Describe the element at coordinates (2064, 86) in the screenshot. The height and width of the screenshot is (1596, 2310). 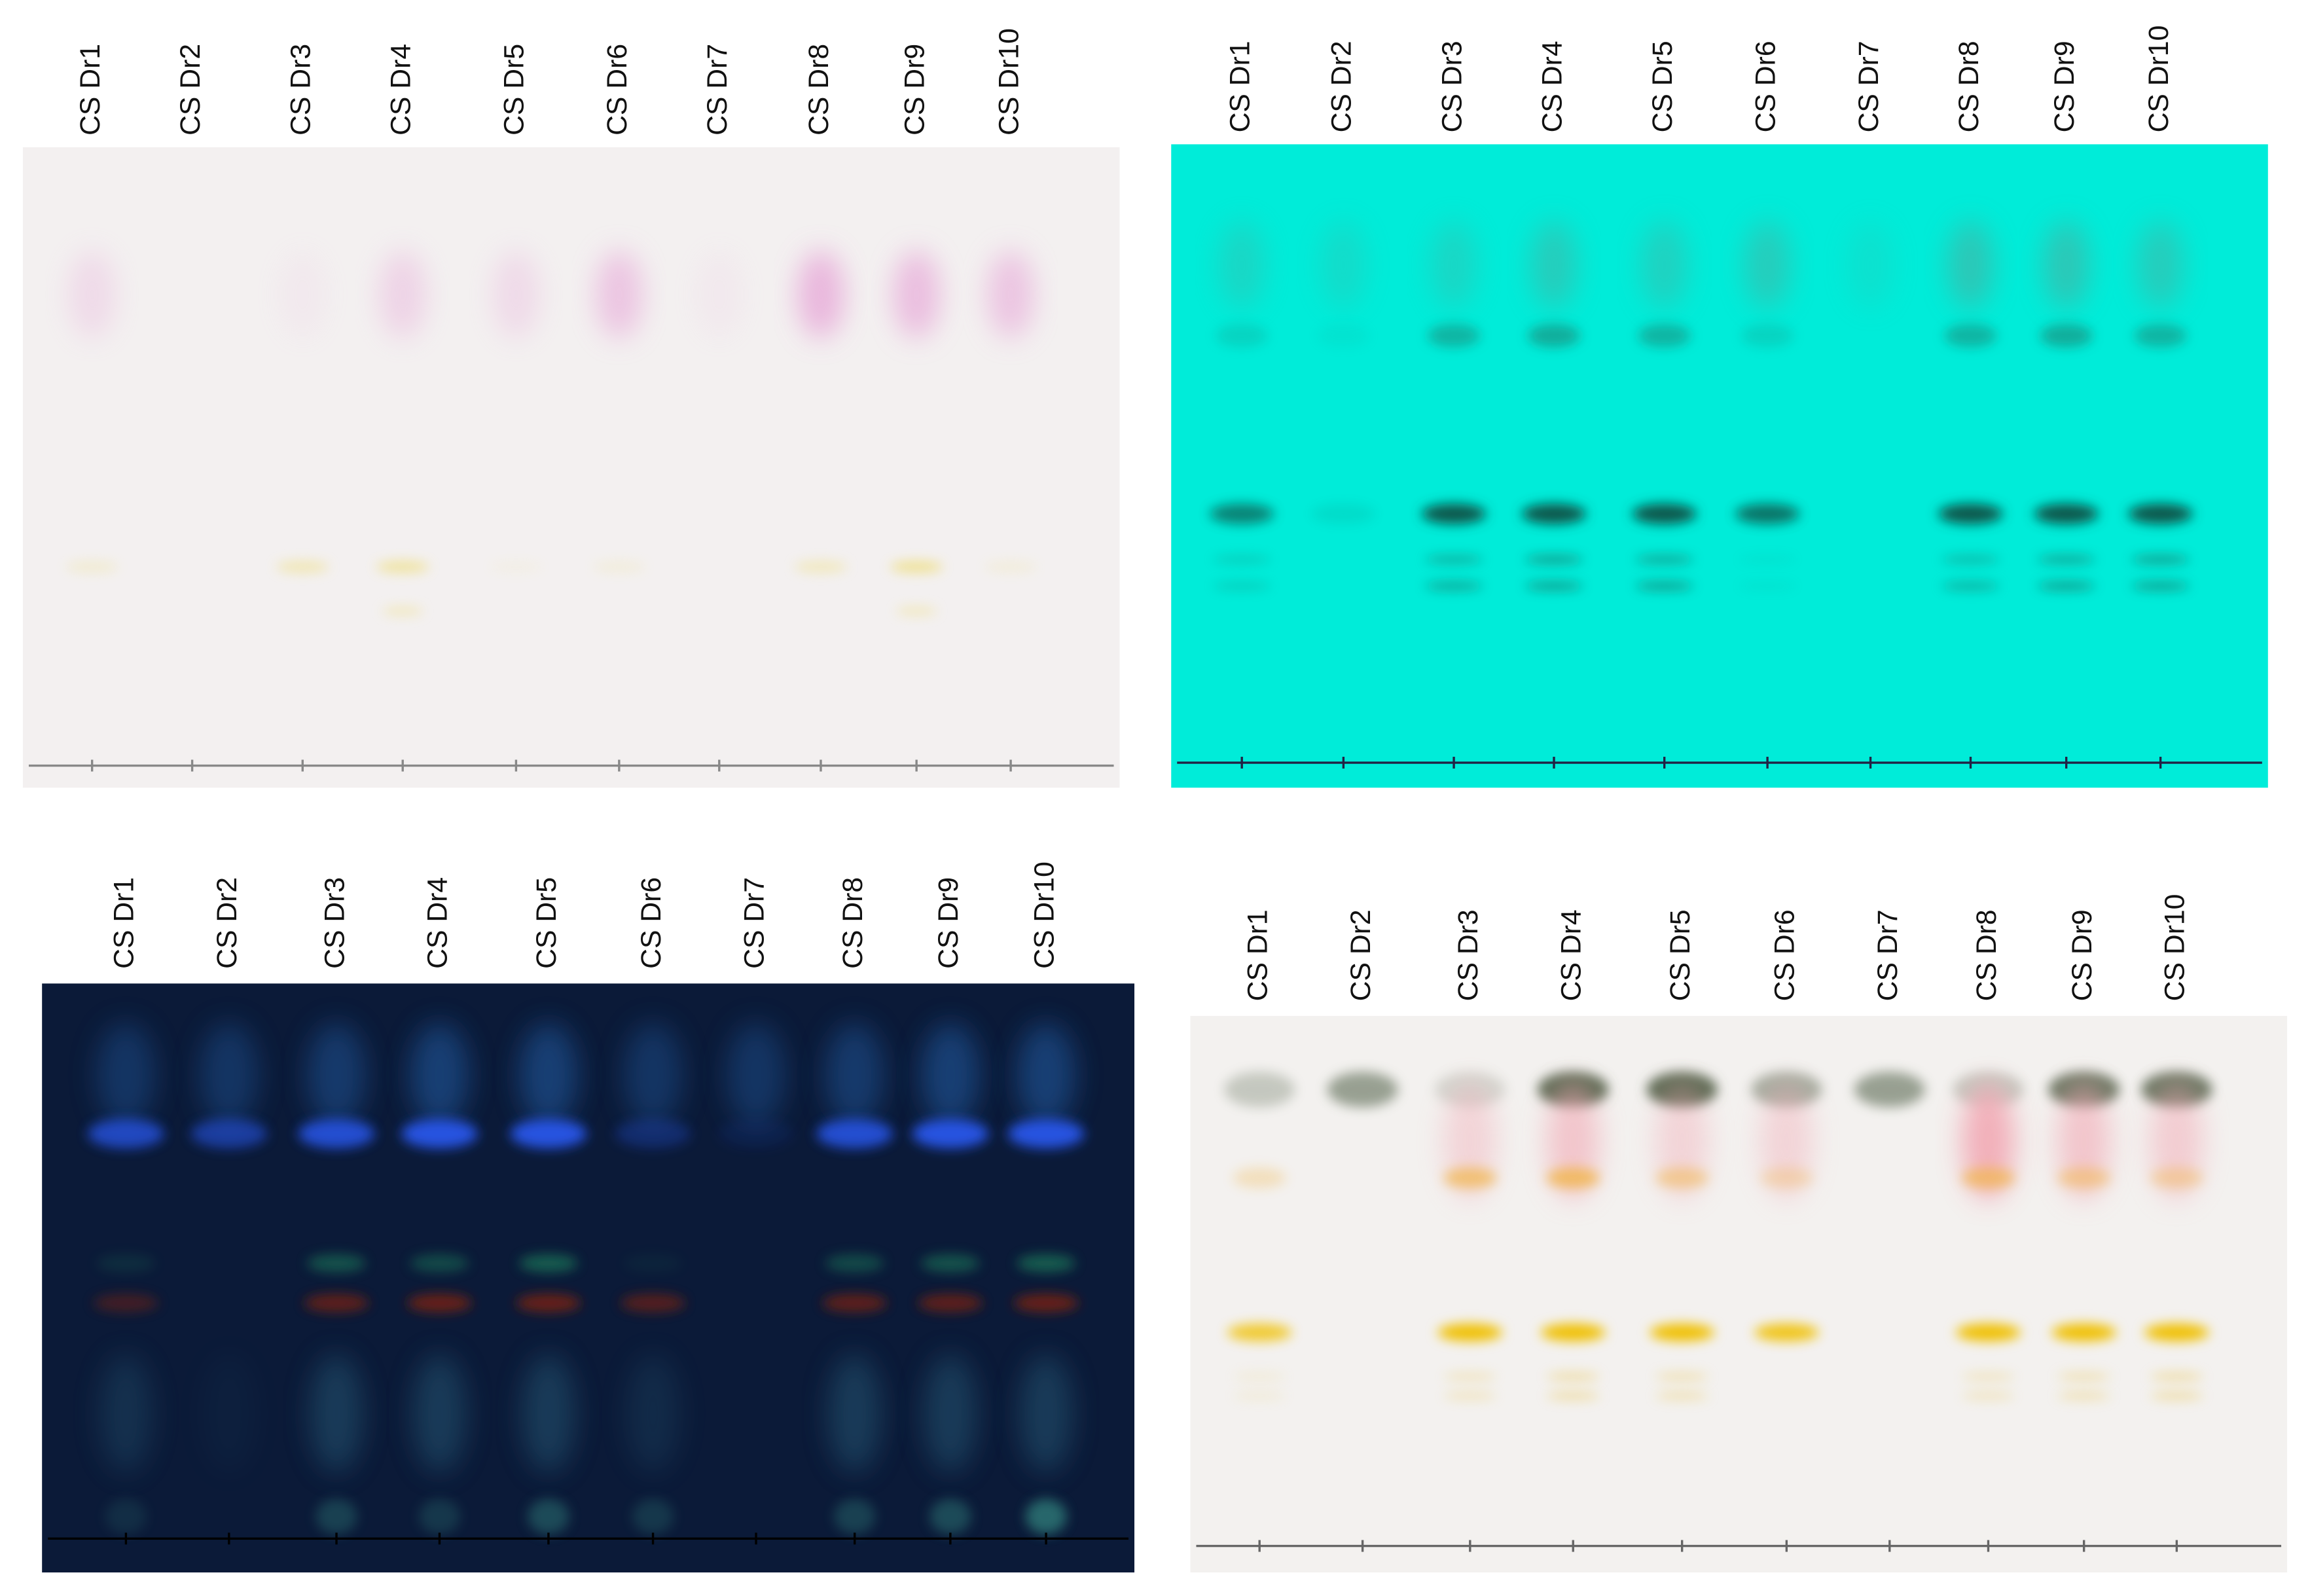
I see `lane-label: CS Dr9` at that location.